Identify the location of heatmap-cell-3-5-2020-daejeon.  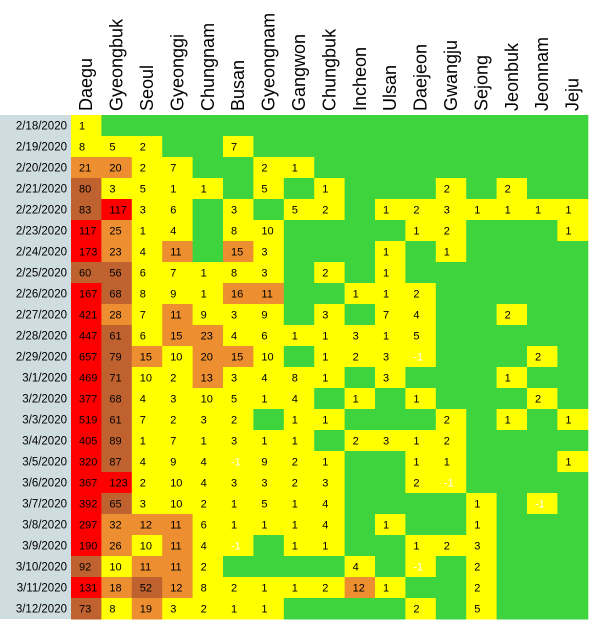
(421, 462).